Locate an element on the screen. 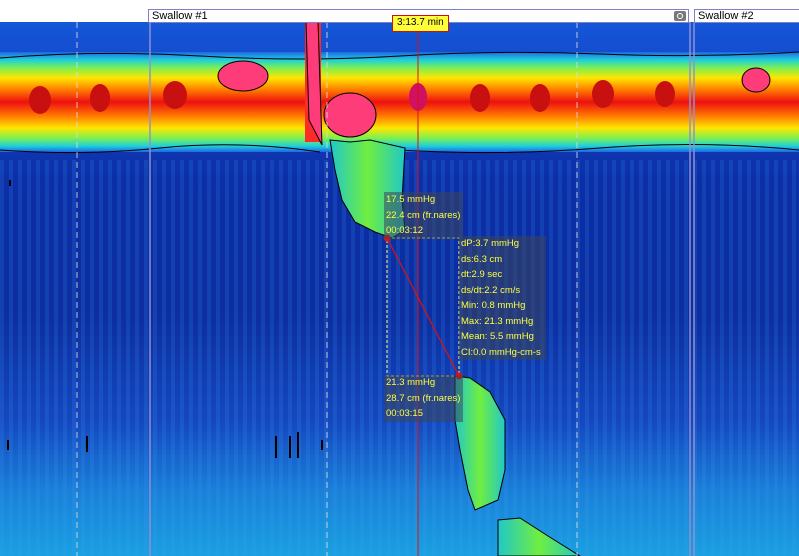 This screenshot has width=799, height=556. measurement-ds-dt: ds/dt:2.2 cm/s is located at coordinates (491, 290).